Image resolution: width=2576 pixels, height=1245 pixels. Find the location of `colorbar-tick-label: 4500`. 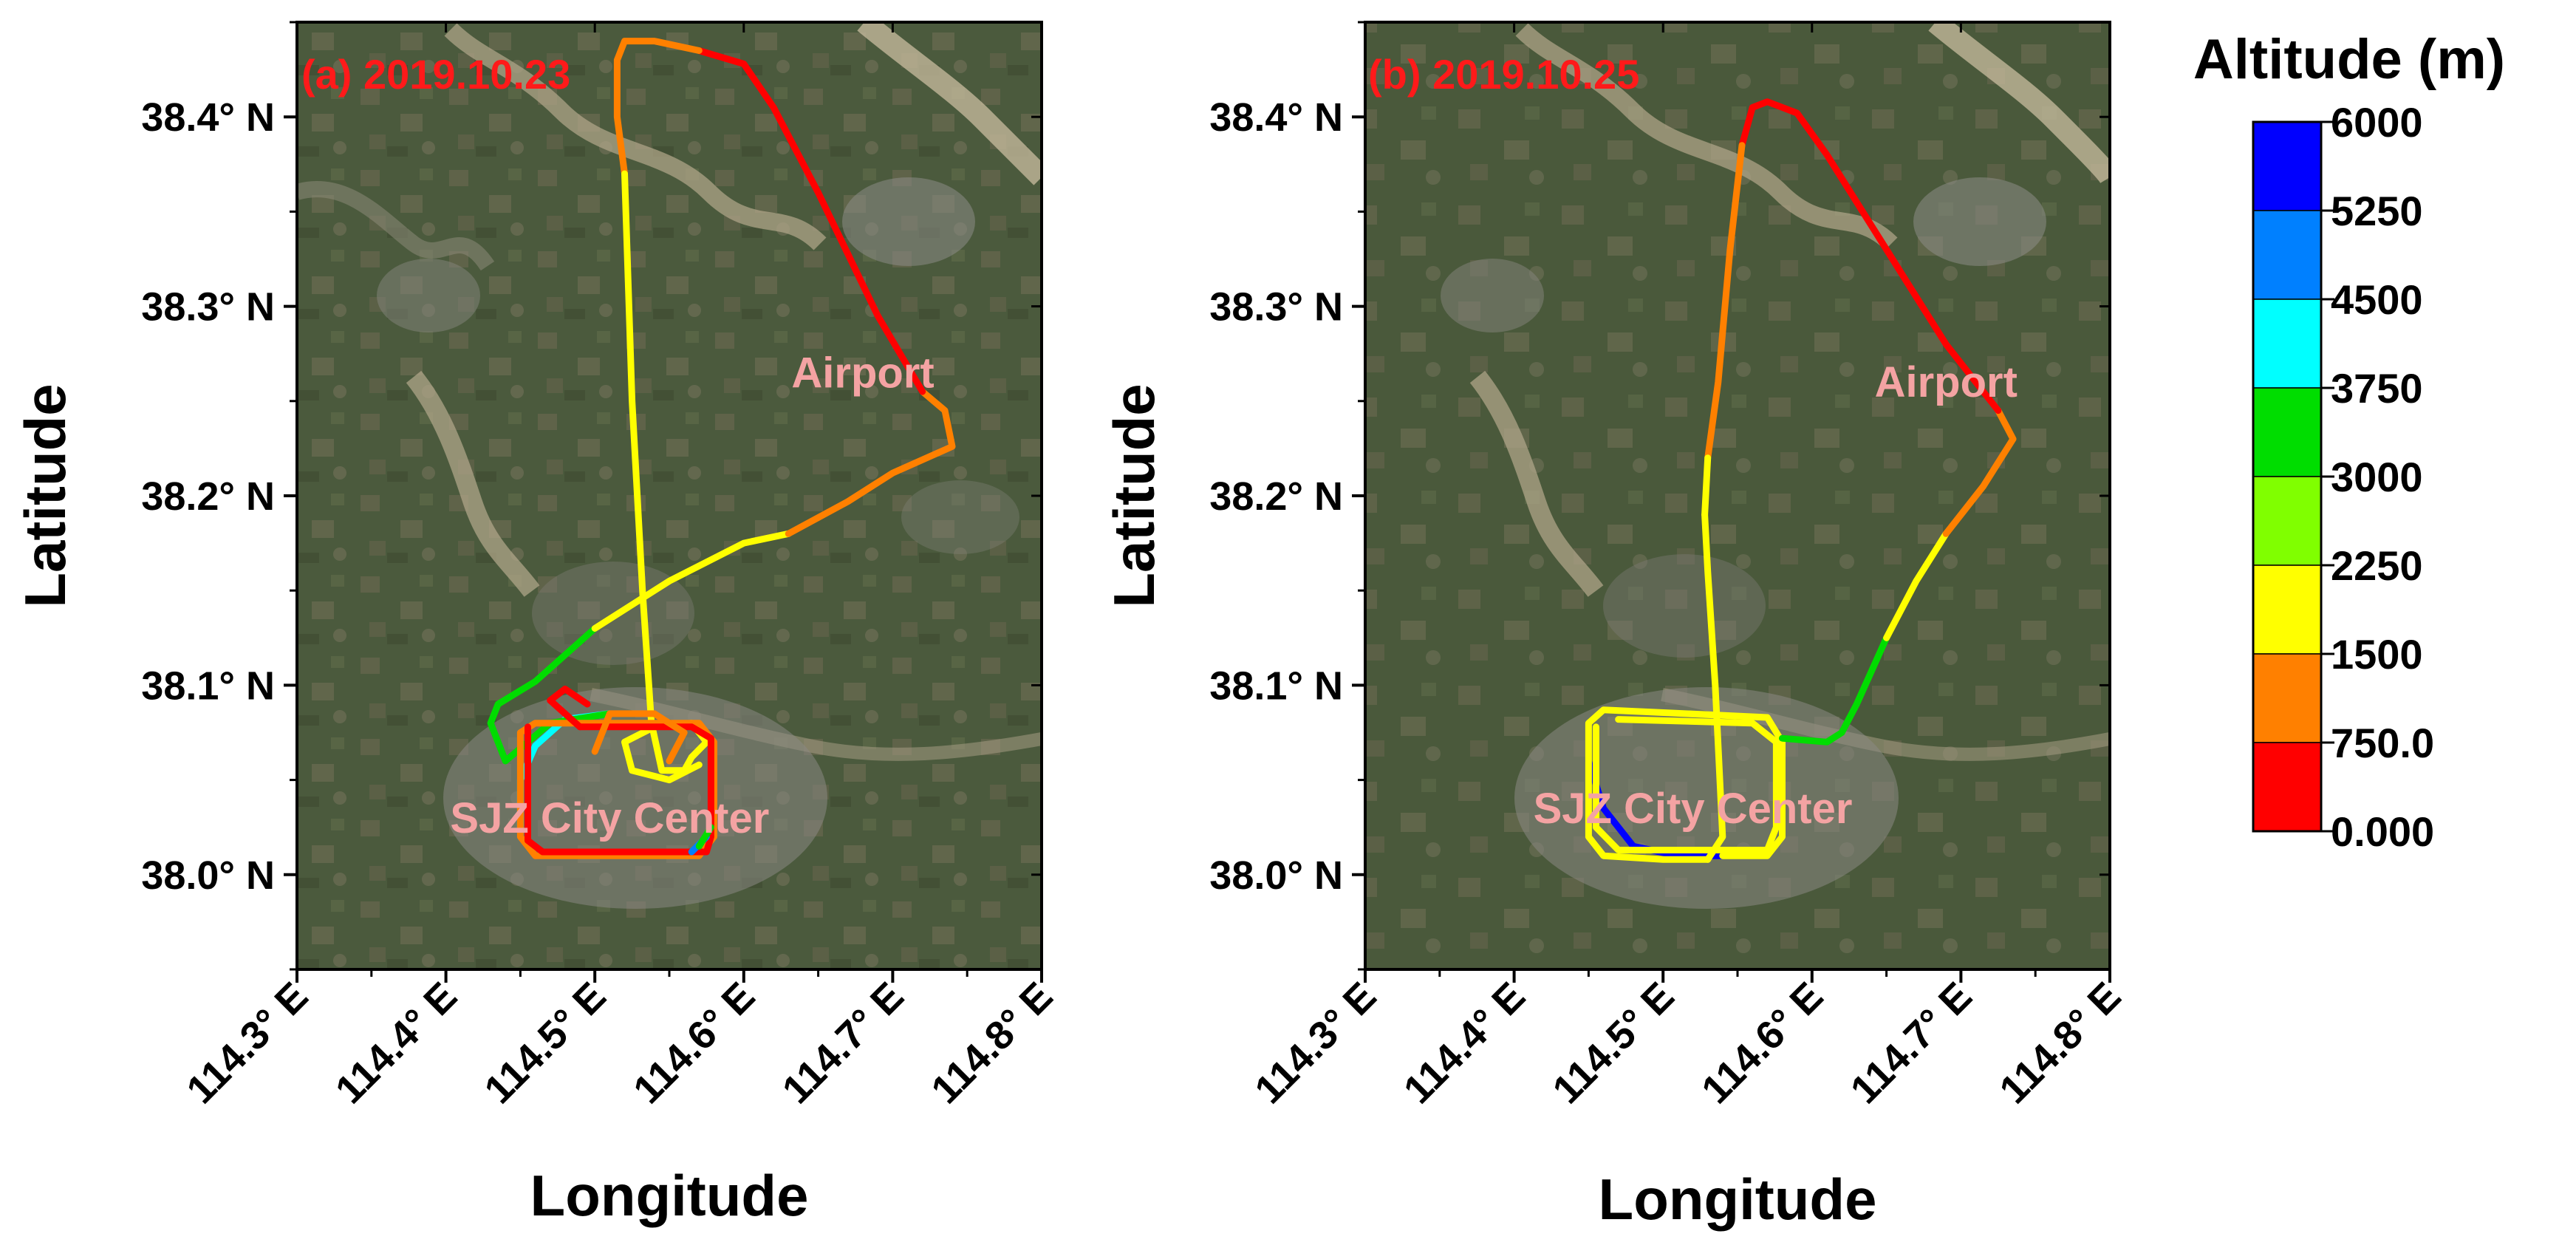

colorbar-tick-label: 4500 is located at coordinates (2377, 299).